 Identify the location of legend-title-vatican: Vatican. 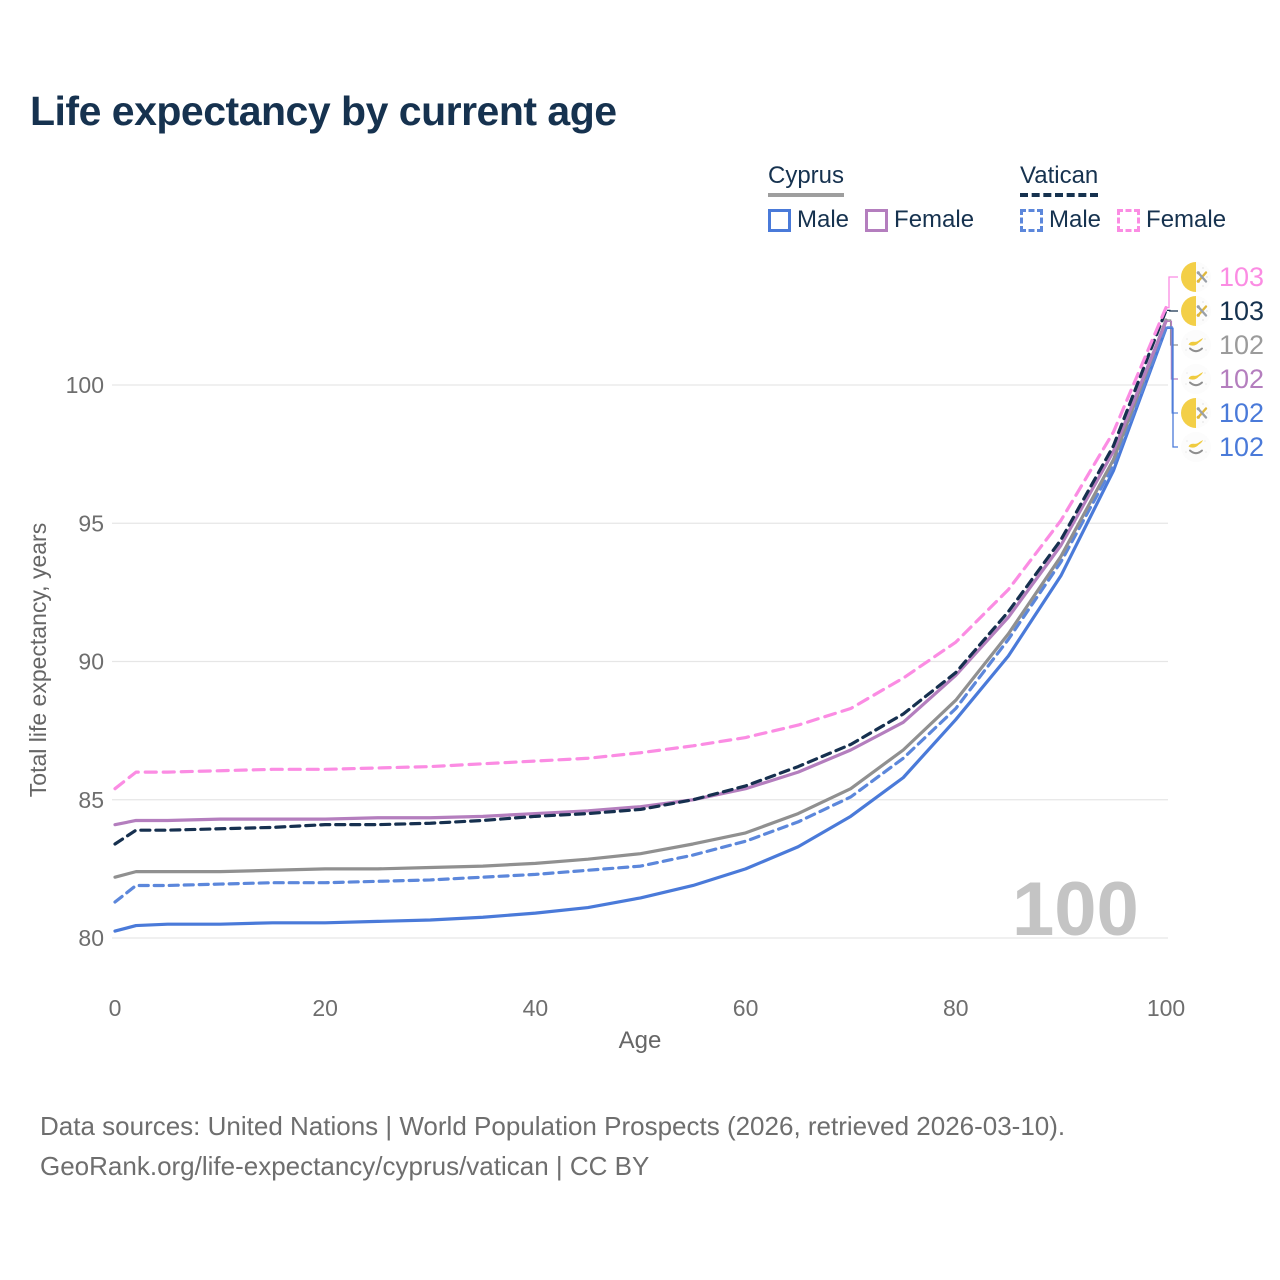
(1059, 179).